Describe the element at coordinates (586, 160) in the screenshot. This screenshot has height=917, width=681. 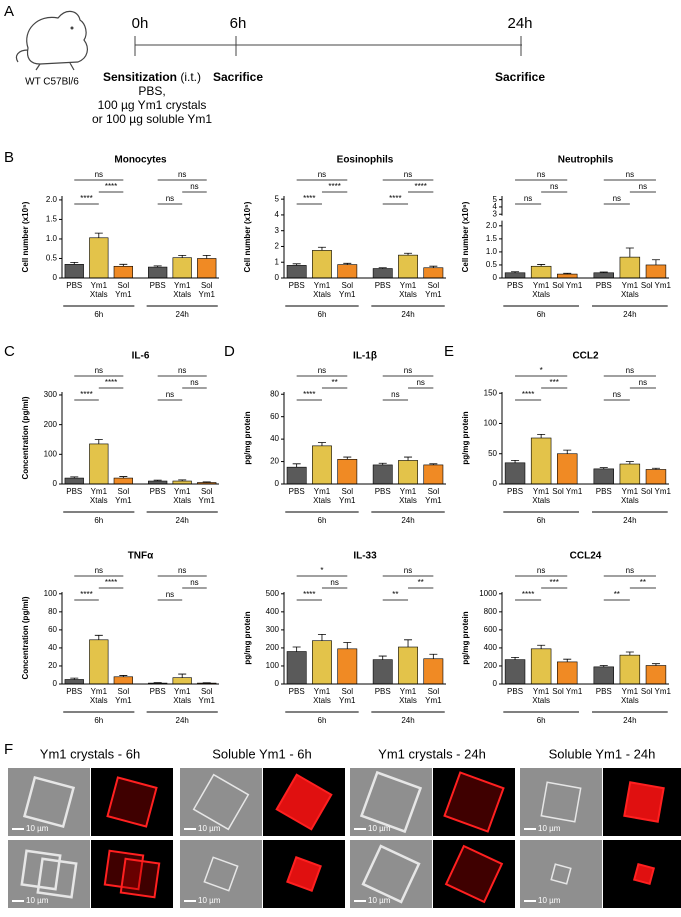
I see `chart-title: Neutrophils` at that location.